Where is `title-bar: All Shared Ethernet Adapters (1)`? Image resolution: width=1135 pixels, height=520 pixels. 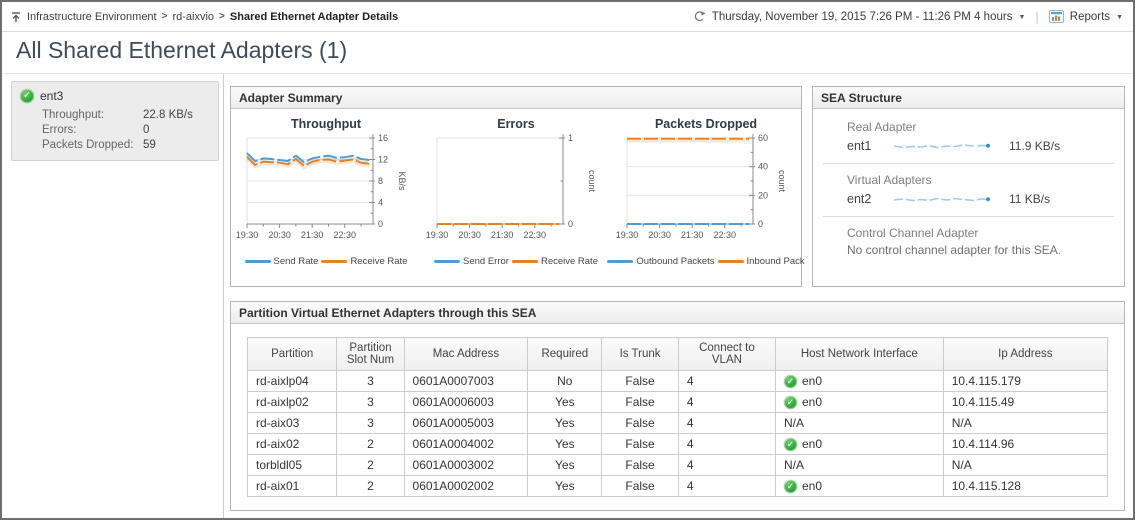 title-bar: All Shared Ethernet Adapters (1) is located at coordinates (567, 53).